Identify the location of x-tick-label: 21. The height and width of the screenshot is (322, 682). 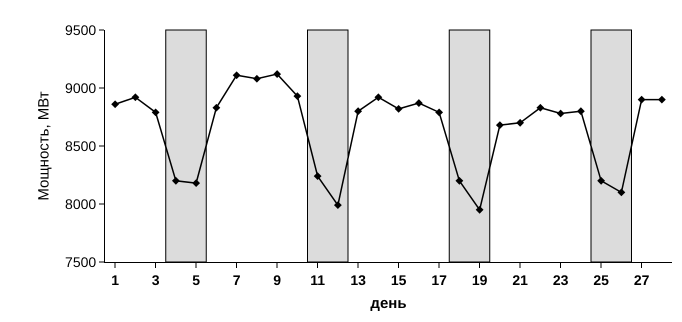
(520, 280).